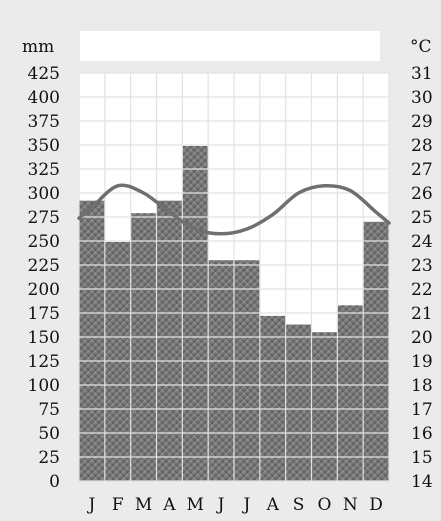 This screenshot has height=521, width=441. I want to click on right-tick-label: 24, so click(422, 242).